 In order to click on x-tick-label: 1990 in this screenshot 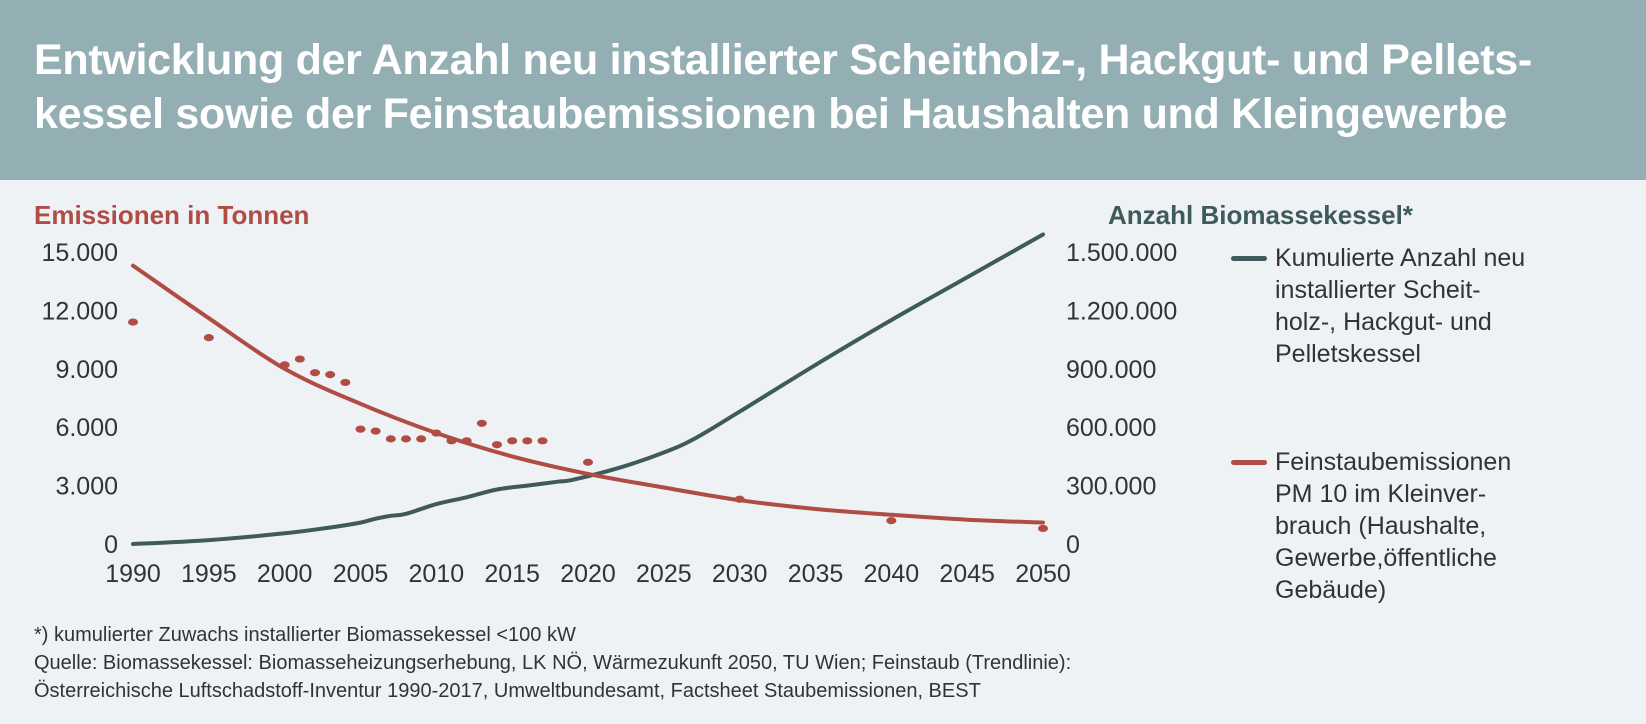, I will do `click(133, 574)`.